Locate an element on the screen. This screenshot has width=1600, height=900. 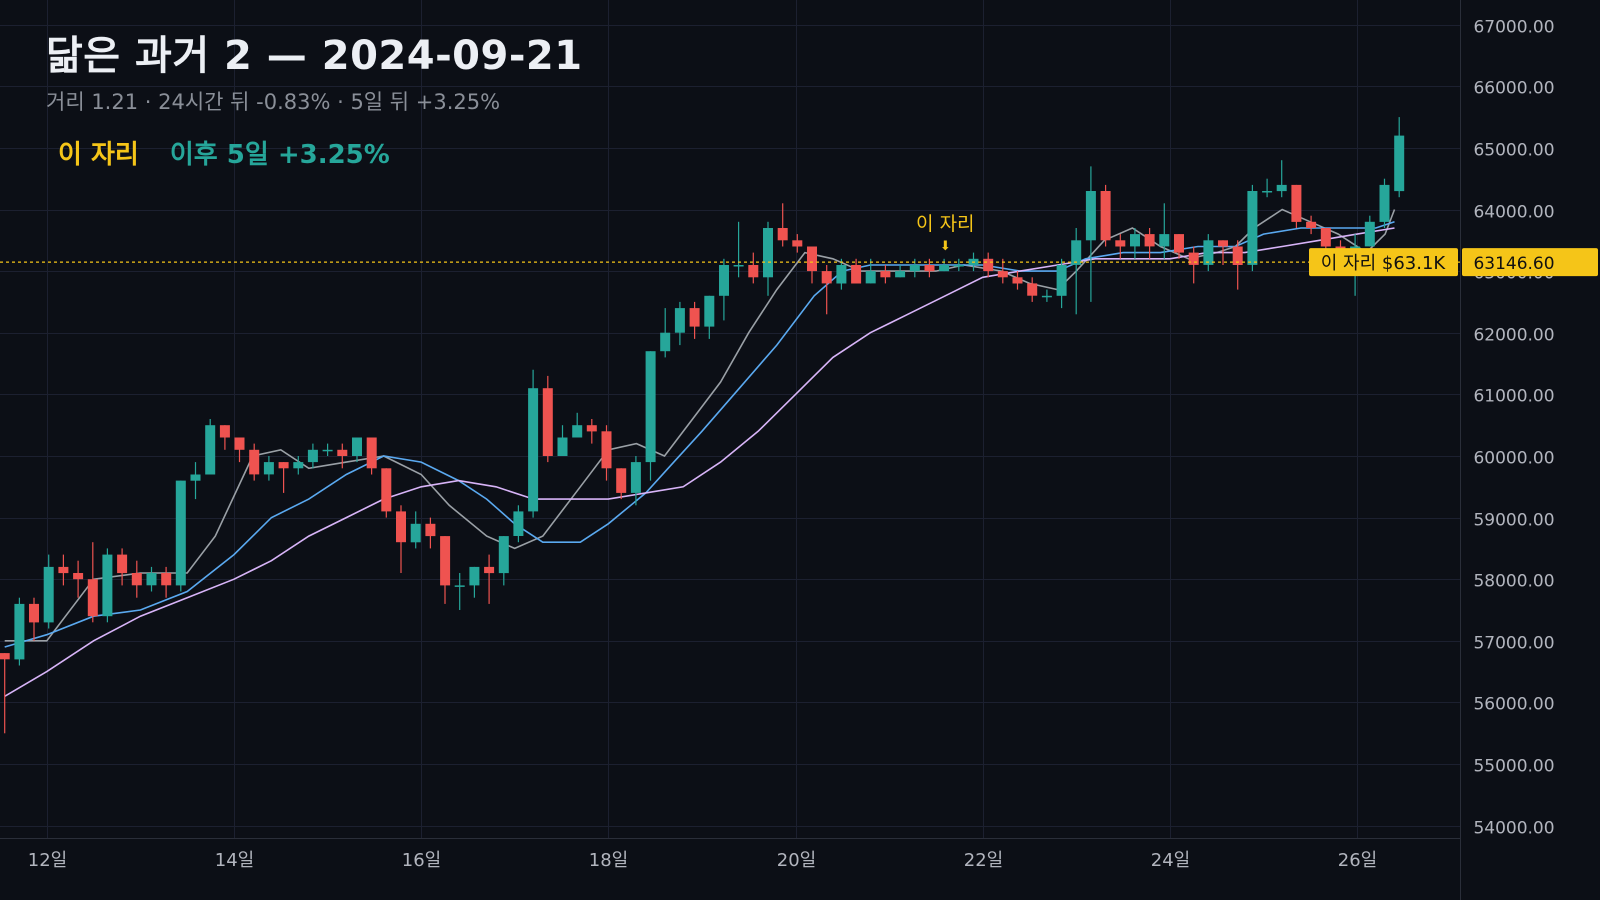
chart-subtitle: 거리 1.21 · 24시간 뒤 -0.83% · 5일 뒤 +3.25% is located at coordinates (273, 102).